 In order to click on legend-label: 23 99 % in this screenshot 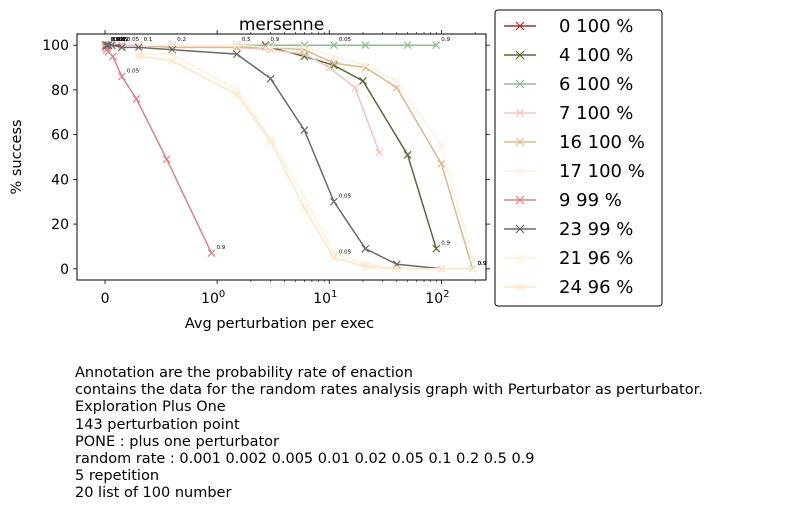, I will do `click(596, 229)`.